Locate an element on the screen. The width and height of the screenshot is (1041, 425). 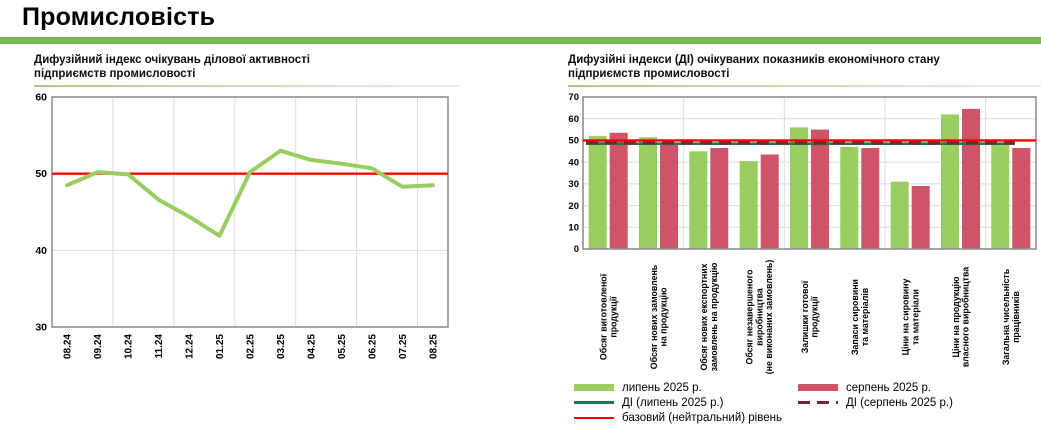
svg-text: 10 is located at coordinates (573, 227).